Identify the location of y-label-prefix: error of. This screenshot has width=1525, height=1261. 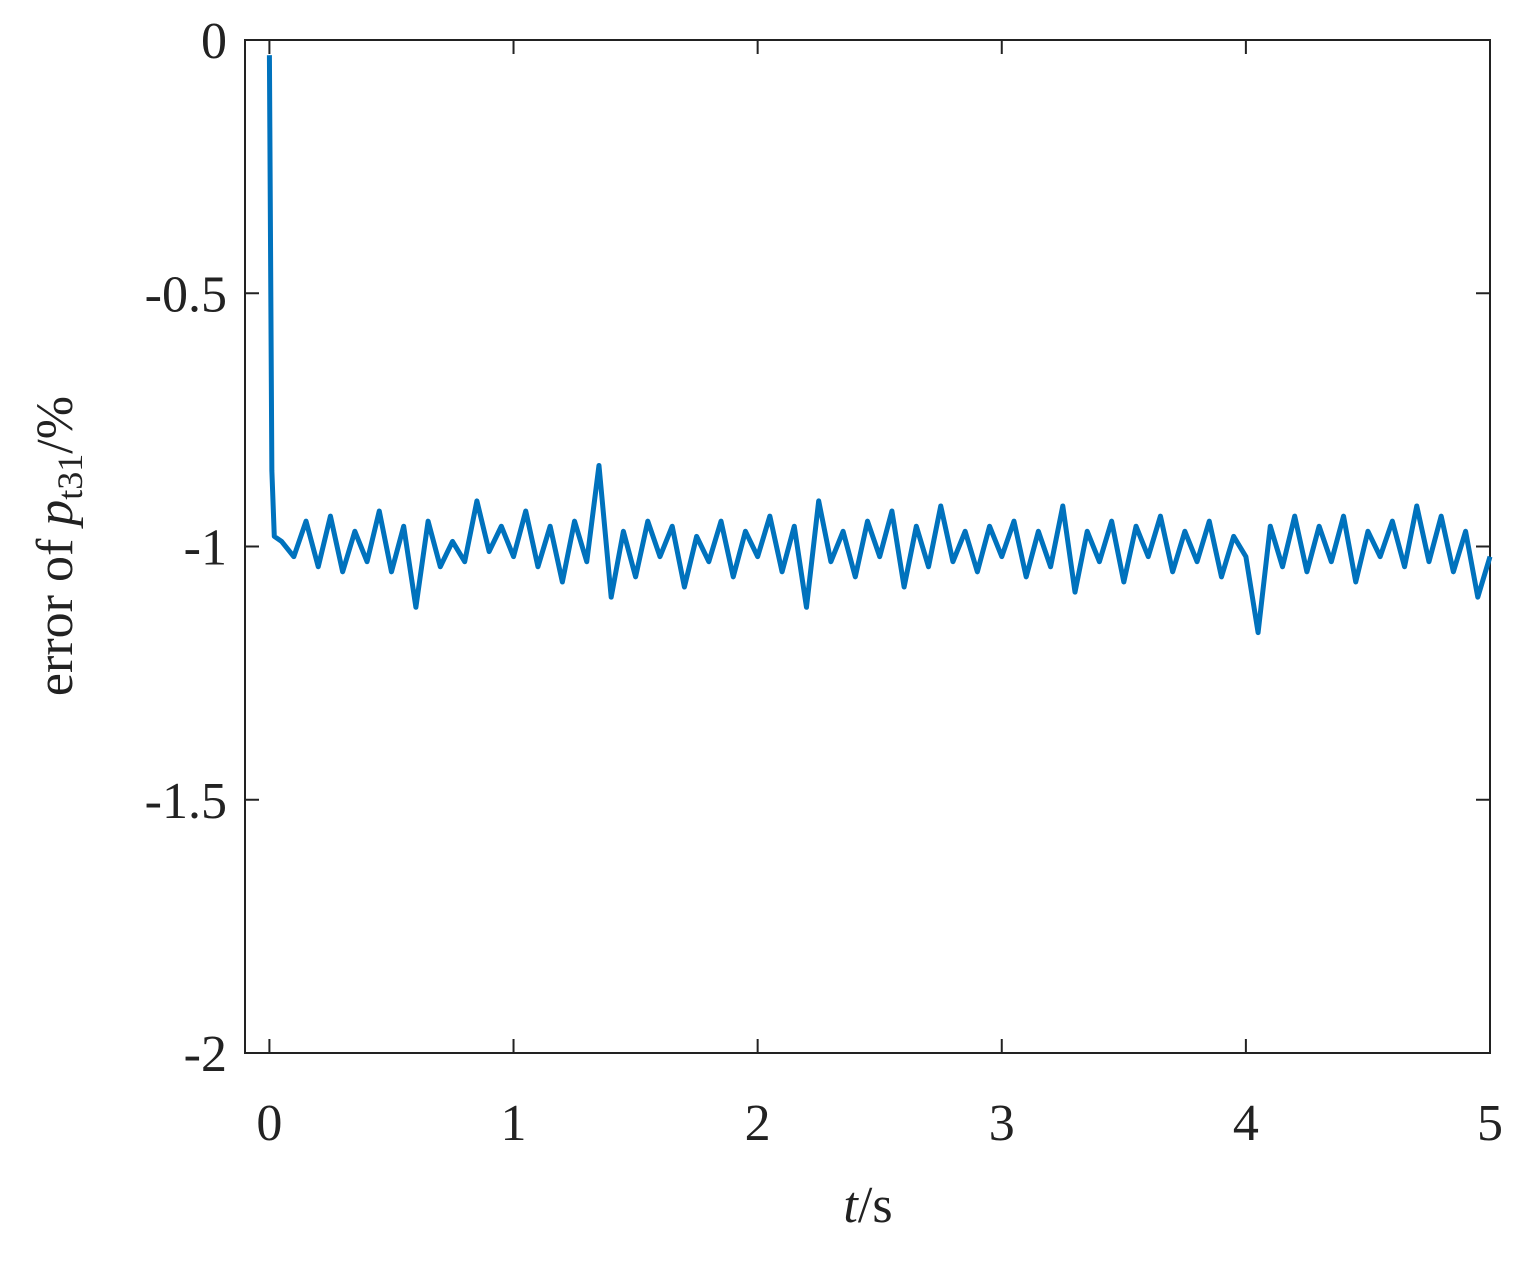
(55, 611).